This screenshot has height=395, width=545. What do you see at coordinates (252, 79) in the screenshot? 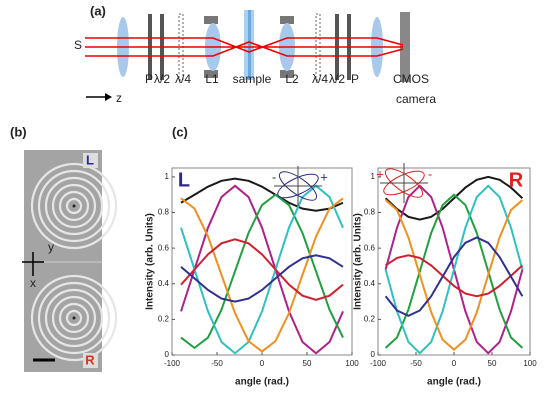
I see `component-label: sample` at bounding box center [252, 79].